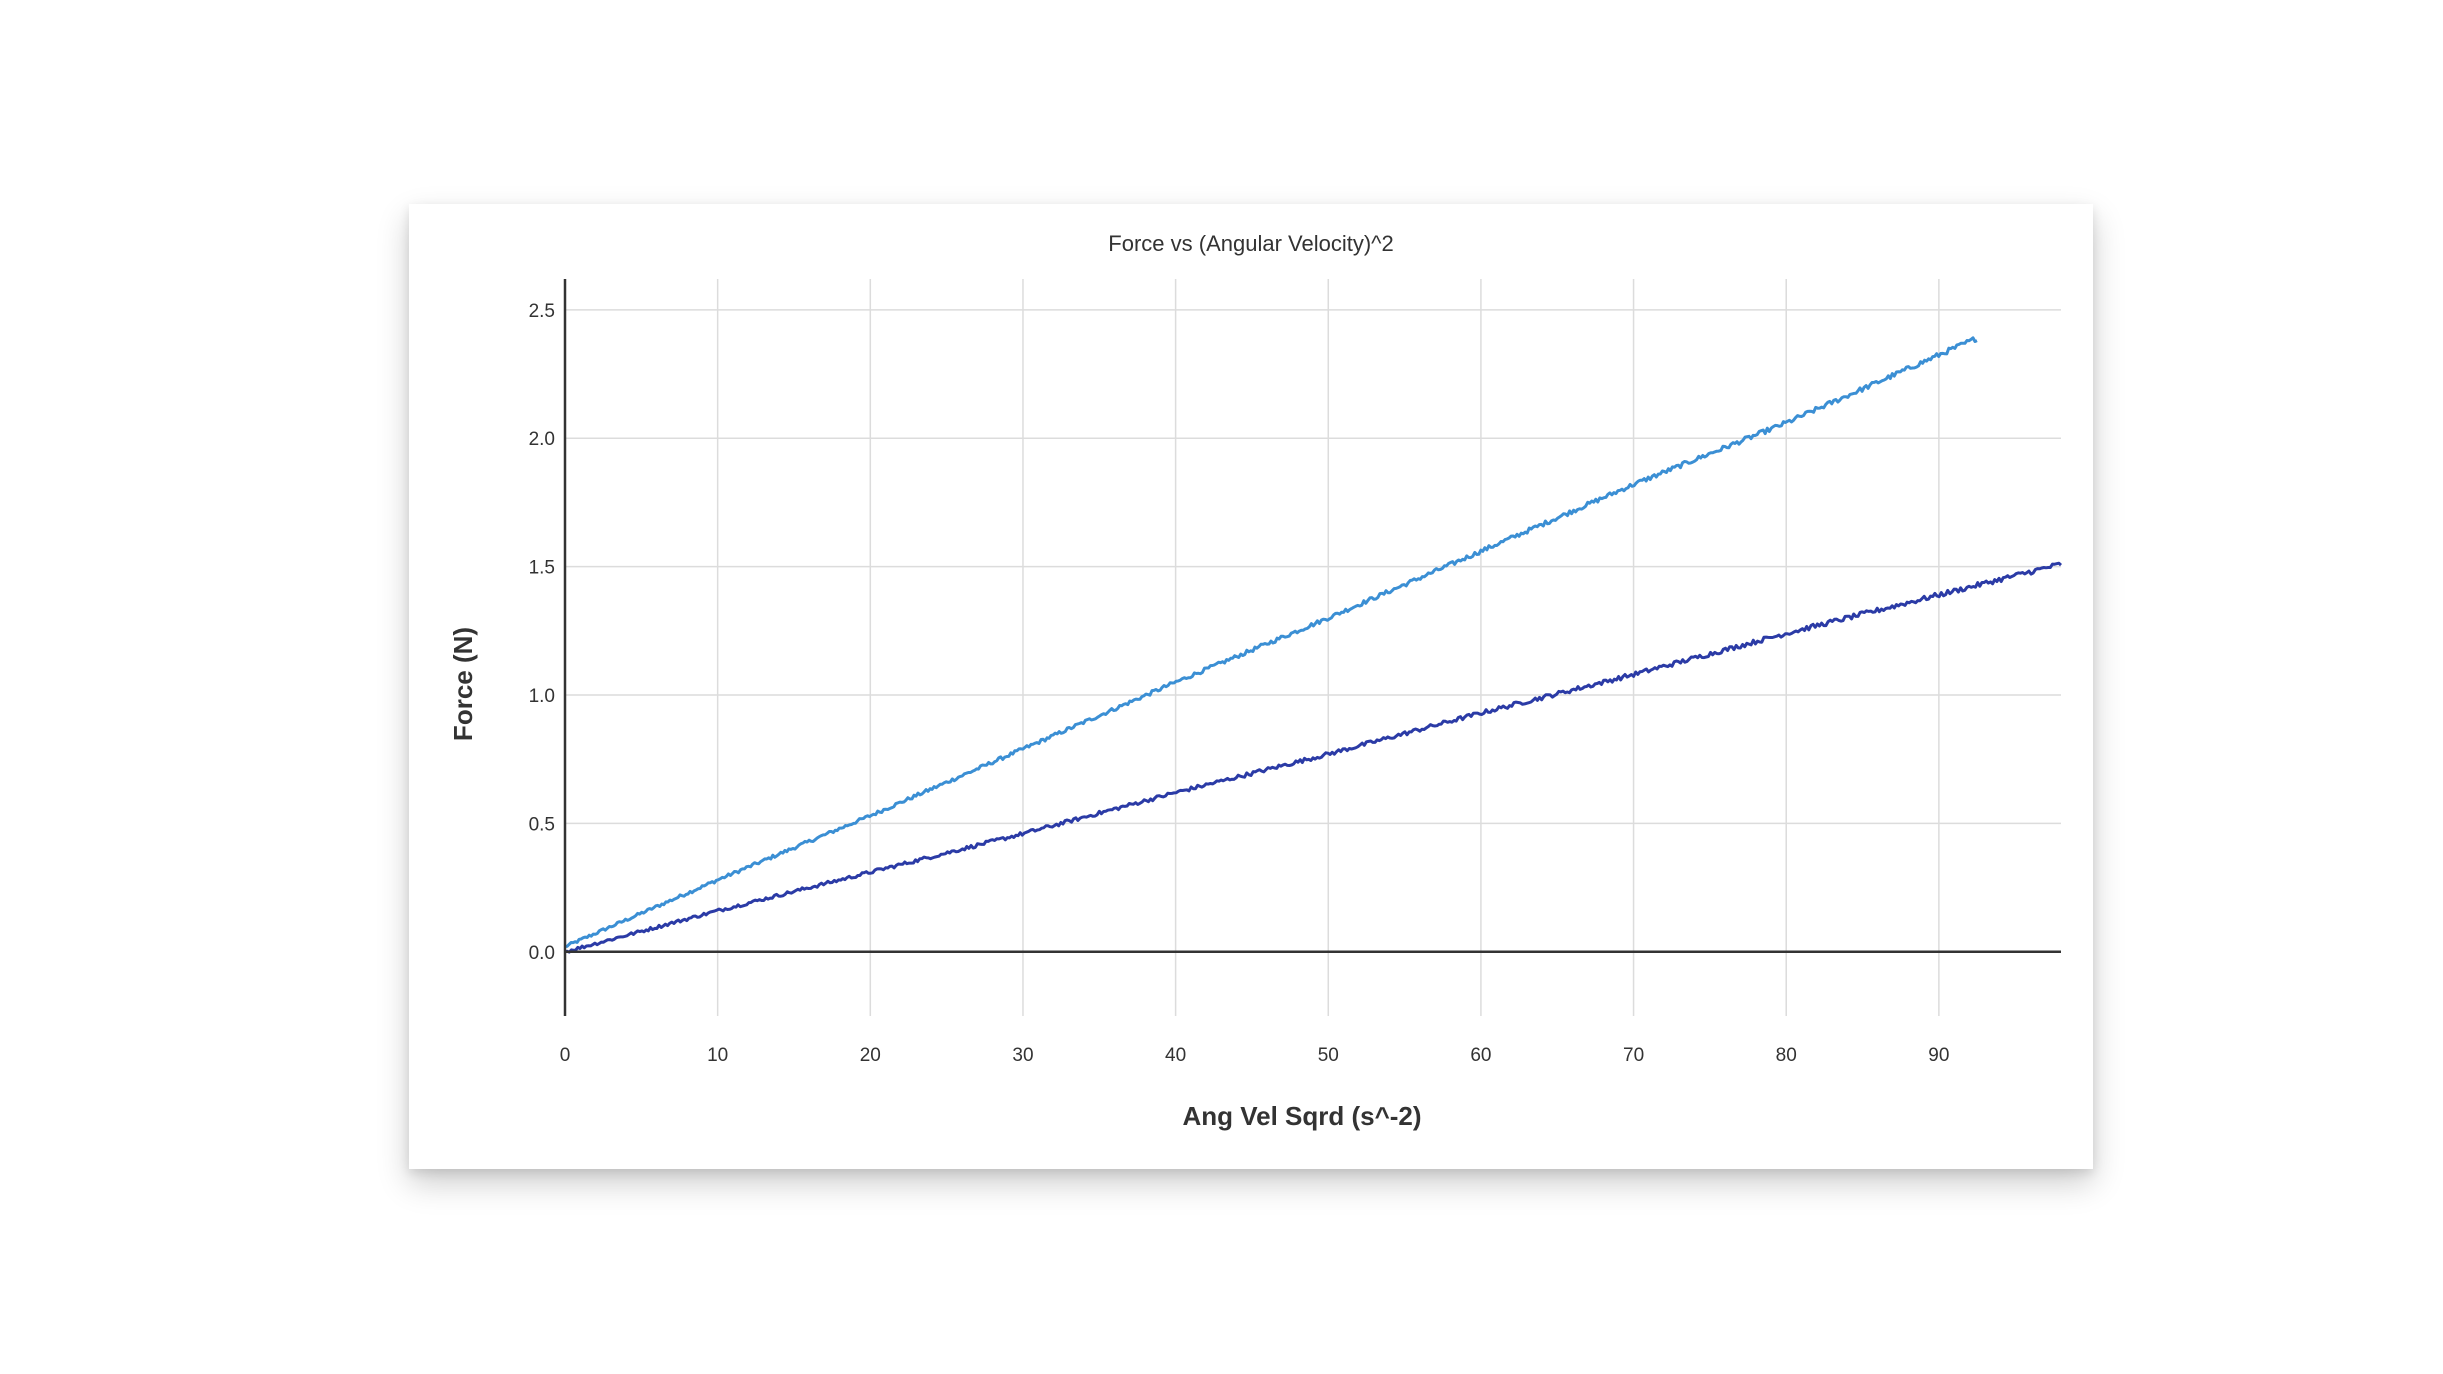 Image resolution: width=2443 pixels, height=1374 pixels. What do you see at coordinates (542, 632) in the screenshot?
I see `y-tick-labels: 0.0 0.5 1.0 1.5 2.0 2.5` at bounding box center [542, 632].